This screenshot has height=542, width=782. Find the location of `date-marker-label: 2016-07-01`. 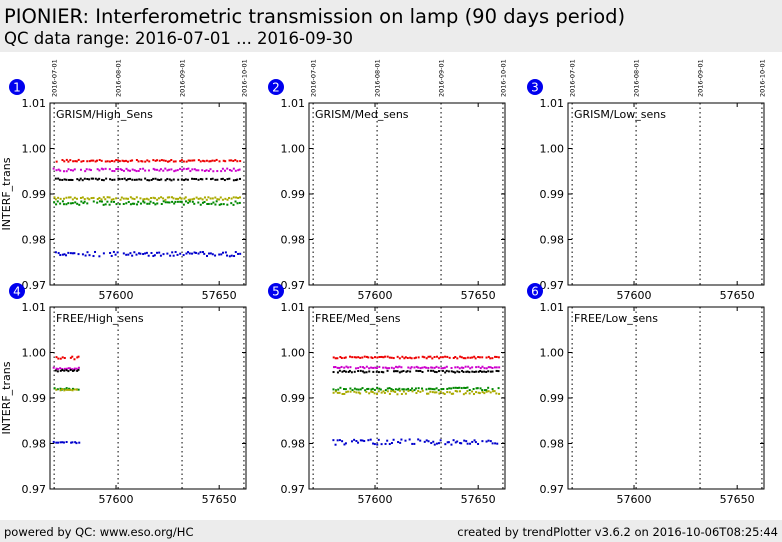

date-marker-label: 2016-07-01 is located at coordinates (55, 78).